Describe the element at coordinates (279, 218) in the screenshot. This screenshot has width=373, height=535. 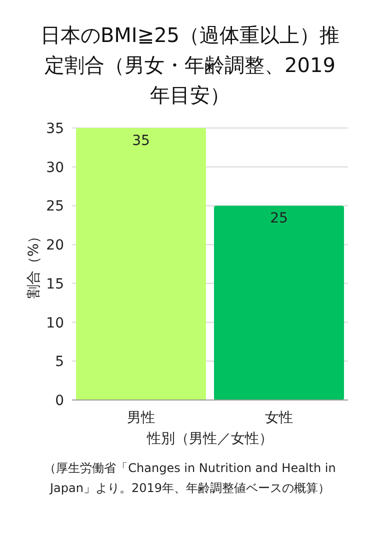
I see `data-label: 25` at that location.